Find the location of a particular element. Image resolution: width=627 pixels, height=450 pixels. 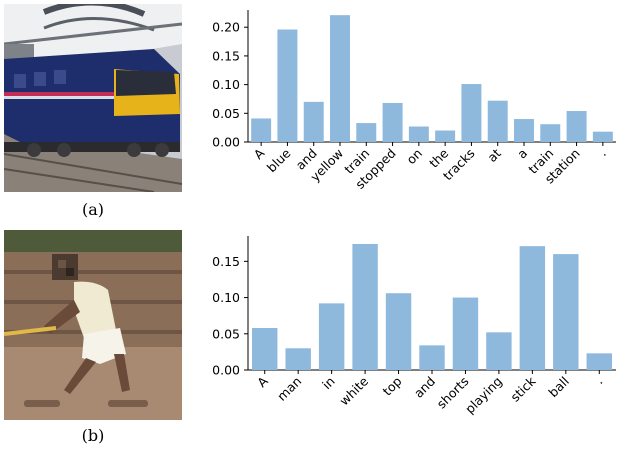

x-tick-label: on is located at coordinates (414, 157).